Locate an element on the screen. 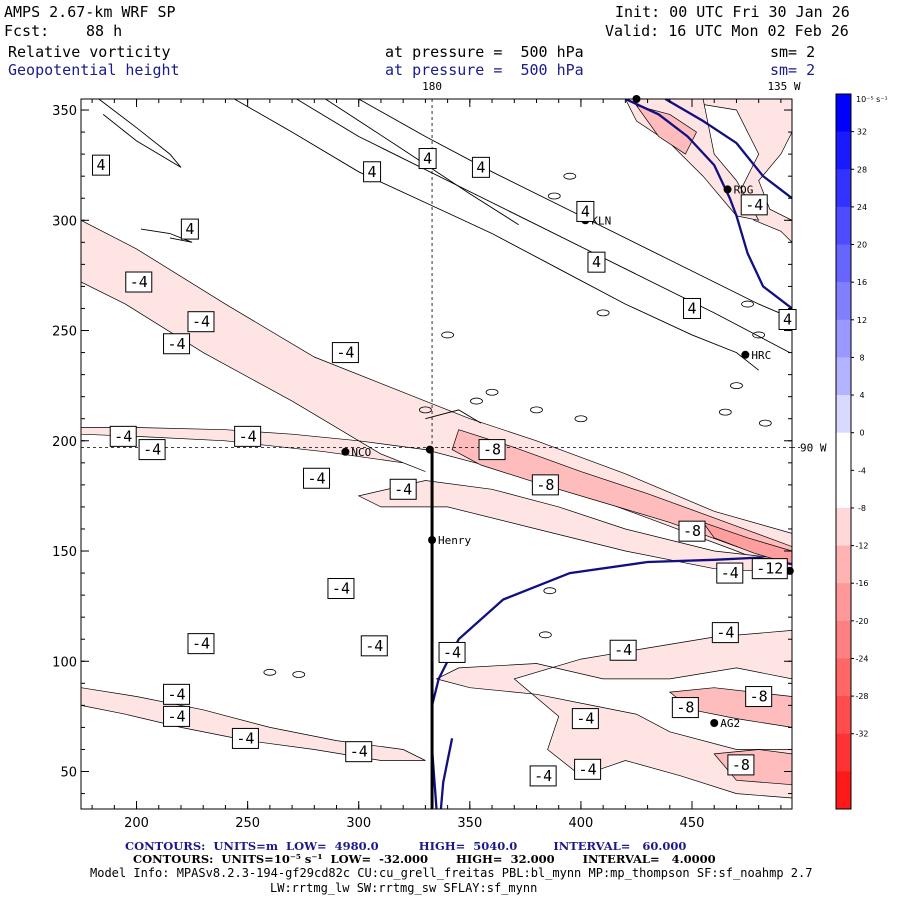 The image size is (900, 900). colorbar-tick-label: -8 is located at coordinates (862, 508).